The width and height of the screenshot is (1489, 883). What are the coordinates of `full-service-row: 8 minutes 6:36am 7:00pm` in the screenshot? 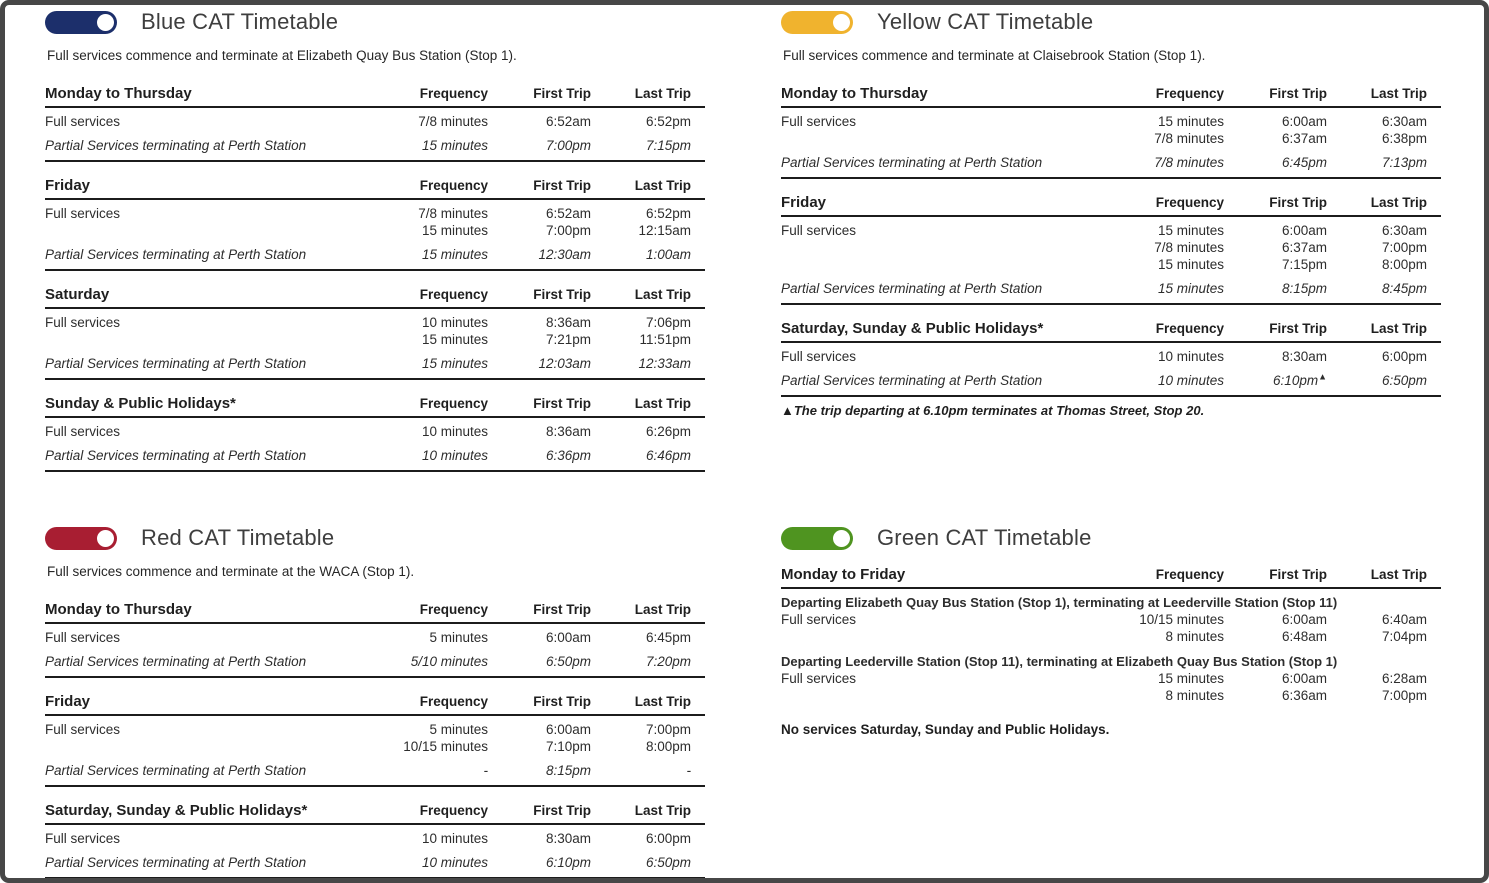 It's located at (1111, 695).